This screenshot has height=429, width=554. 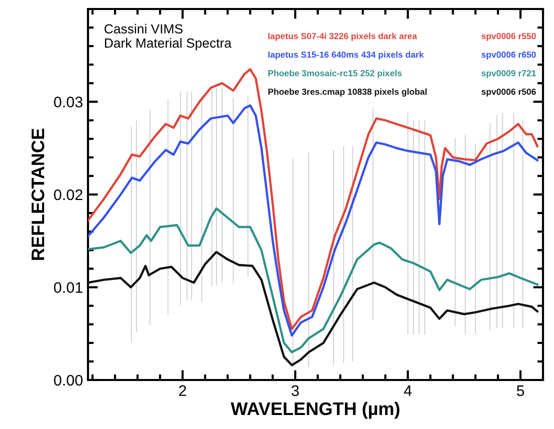 What do you see at coordinates (408, 390) in the screenshot?
I see `x-tick-label: 4` at bounding box center [408, 390].